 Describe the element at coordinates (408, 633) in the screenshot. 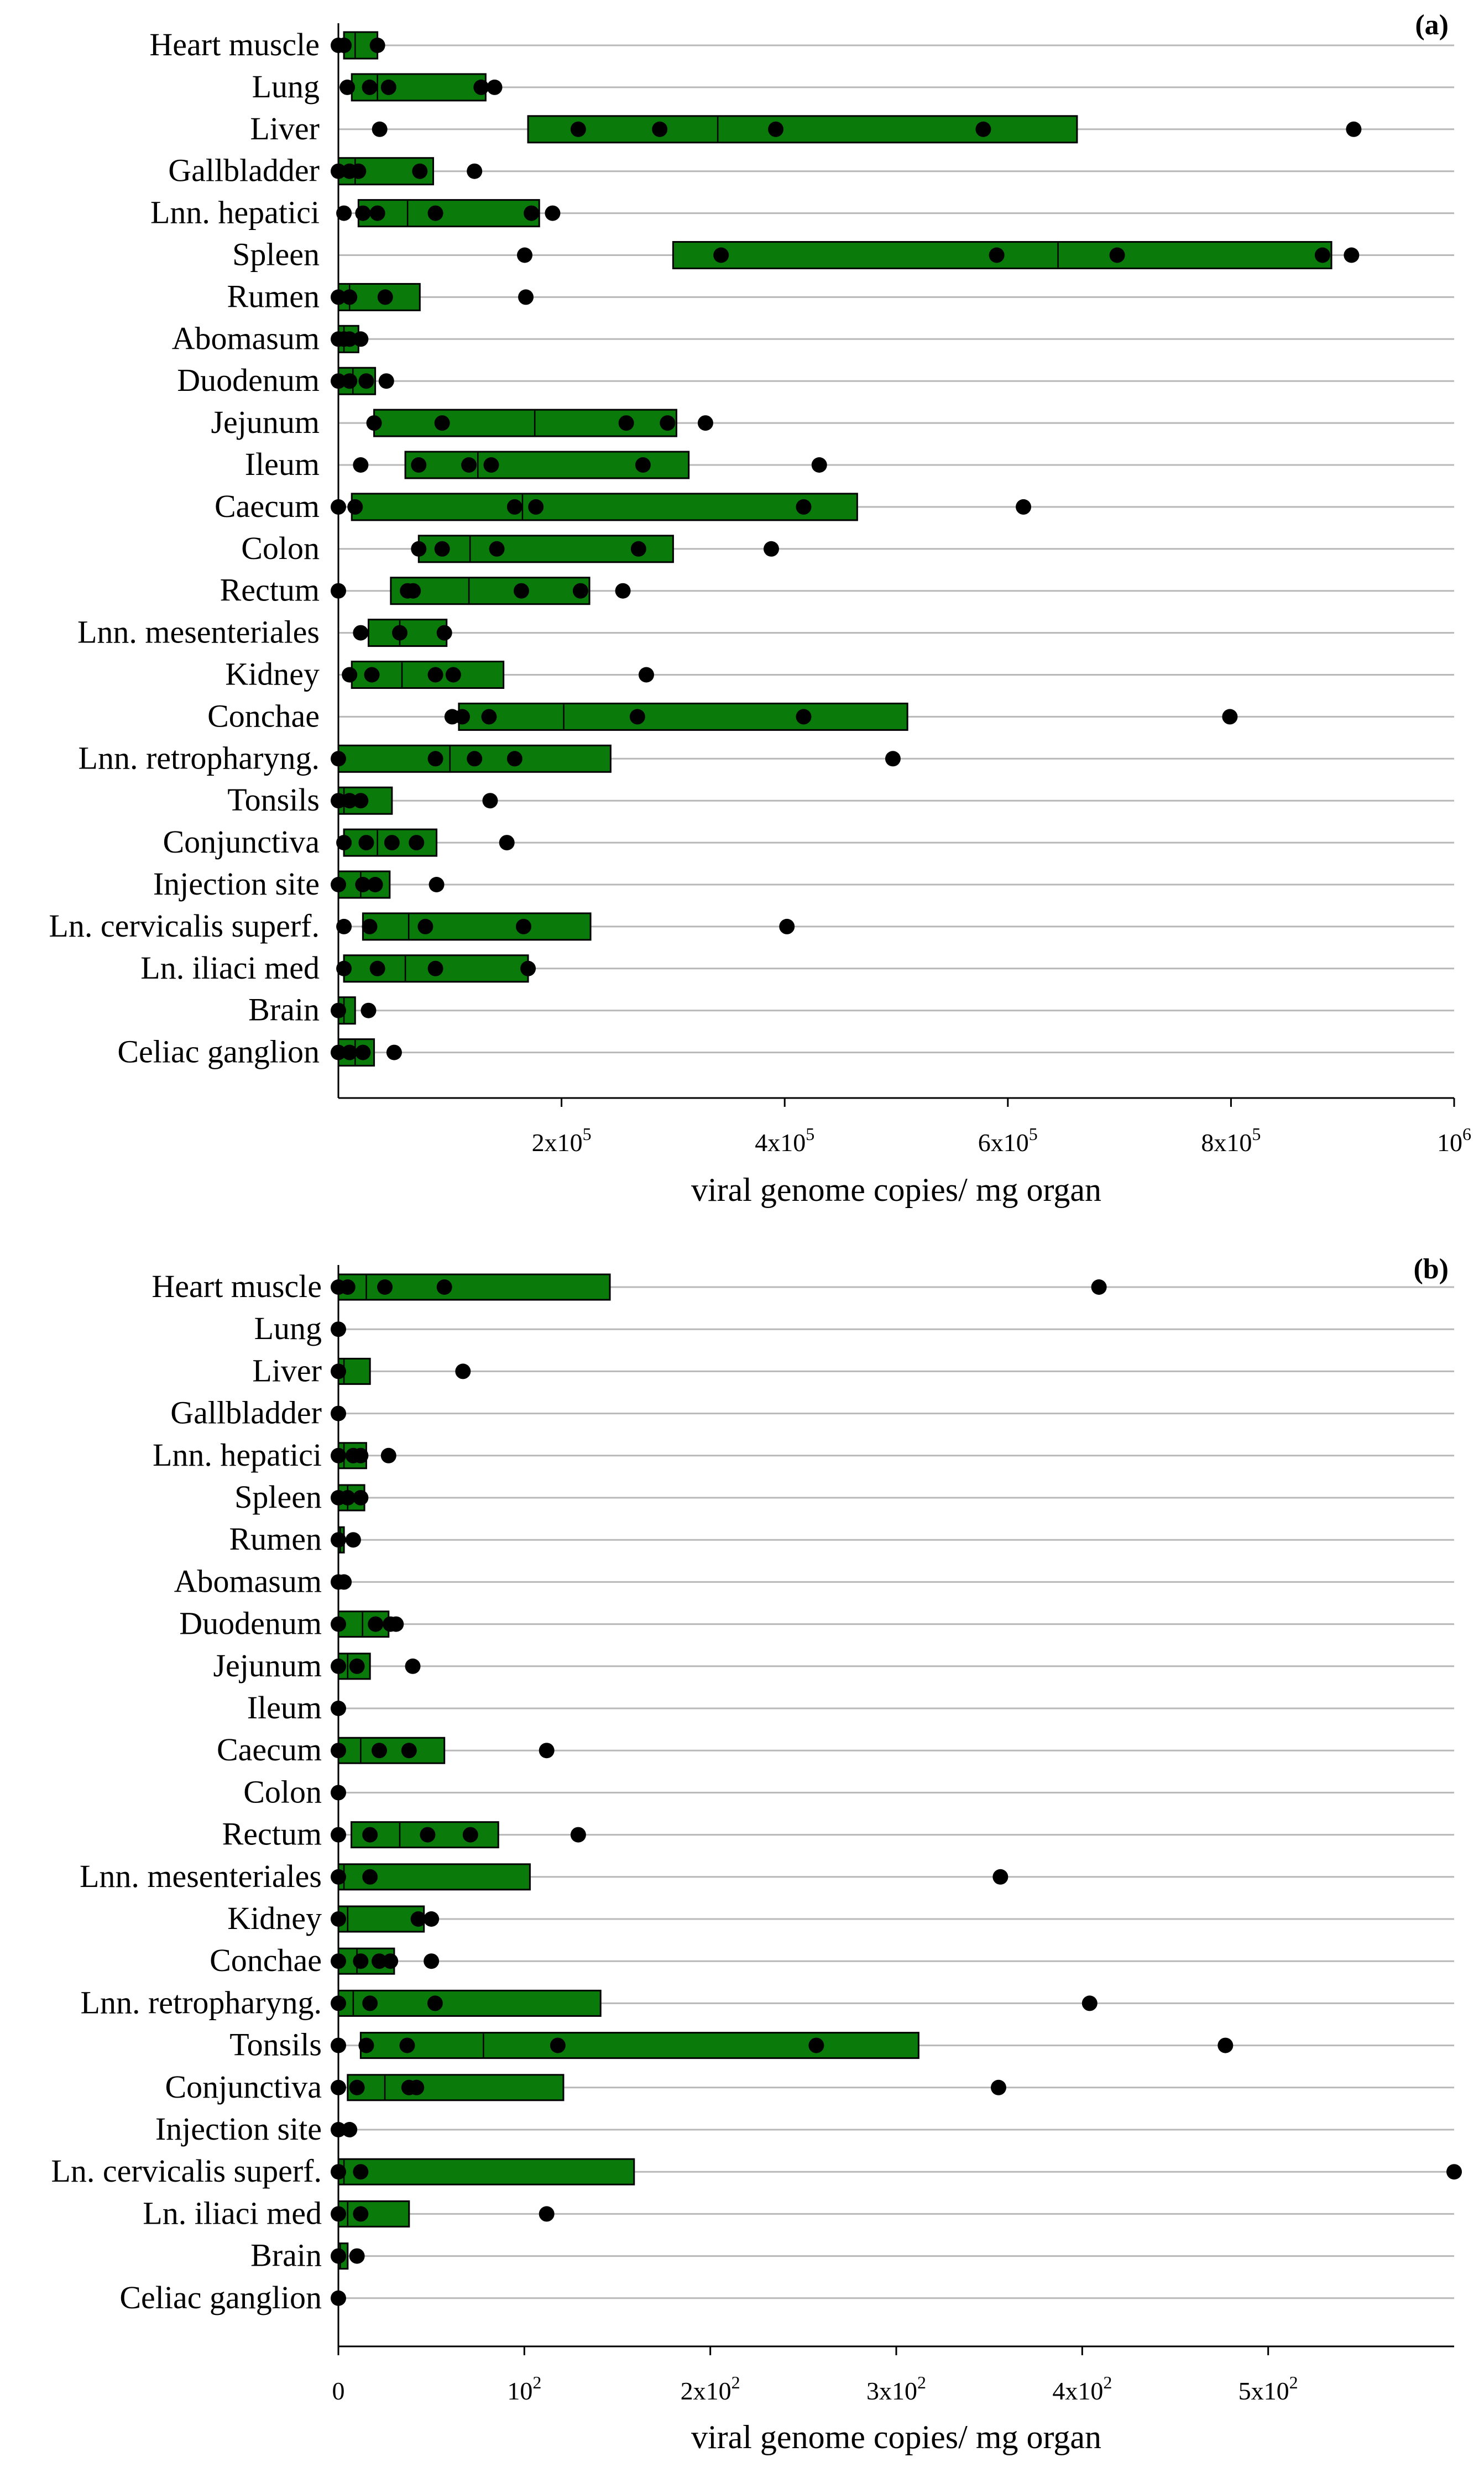

I see `box-lnn-mesenteriales` at that location.